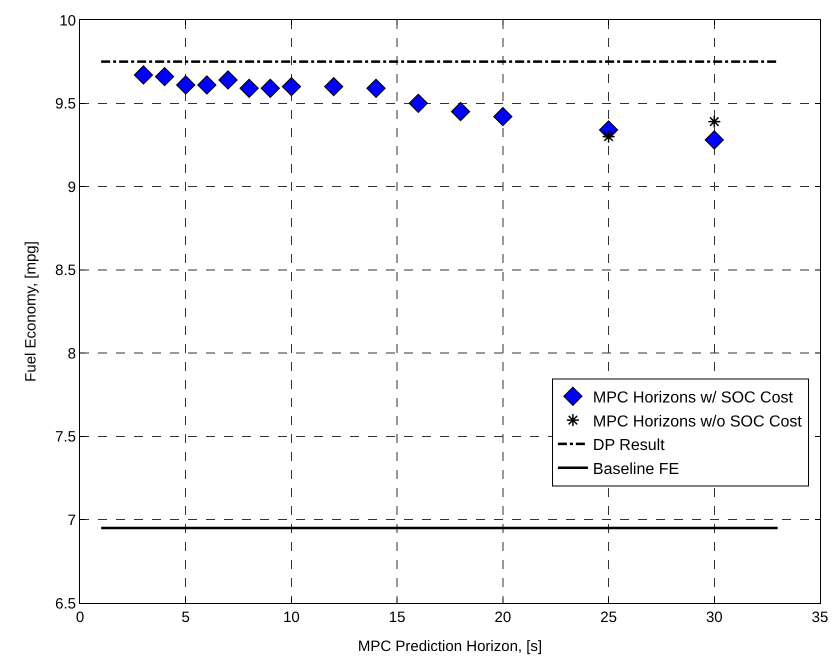 The height and width of the screenshot is (664, 840). Describe the element at coordinates (72, 353) in the screenshot. I see `y-tick-label: 8` at that location.